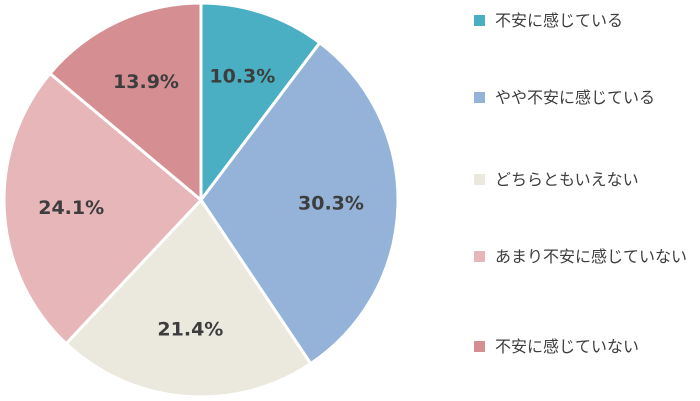  Describe the element at coordinates (567, 179) in the screenshot. I see `legend-label-2: どちらともいえない` at that location.